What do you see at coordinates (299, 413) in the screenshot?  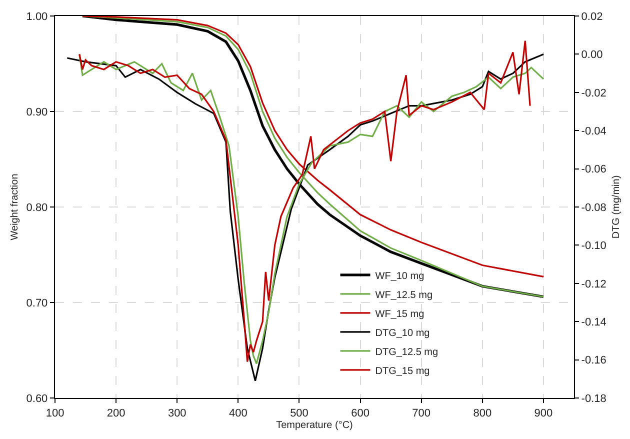 I see `x-tick-label: 500` at bounding box center [299, 413].